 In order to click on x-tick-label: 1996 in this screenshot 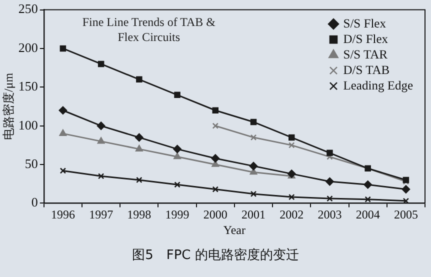, I will do `click(62, 215)`.